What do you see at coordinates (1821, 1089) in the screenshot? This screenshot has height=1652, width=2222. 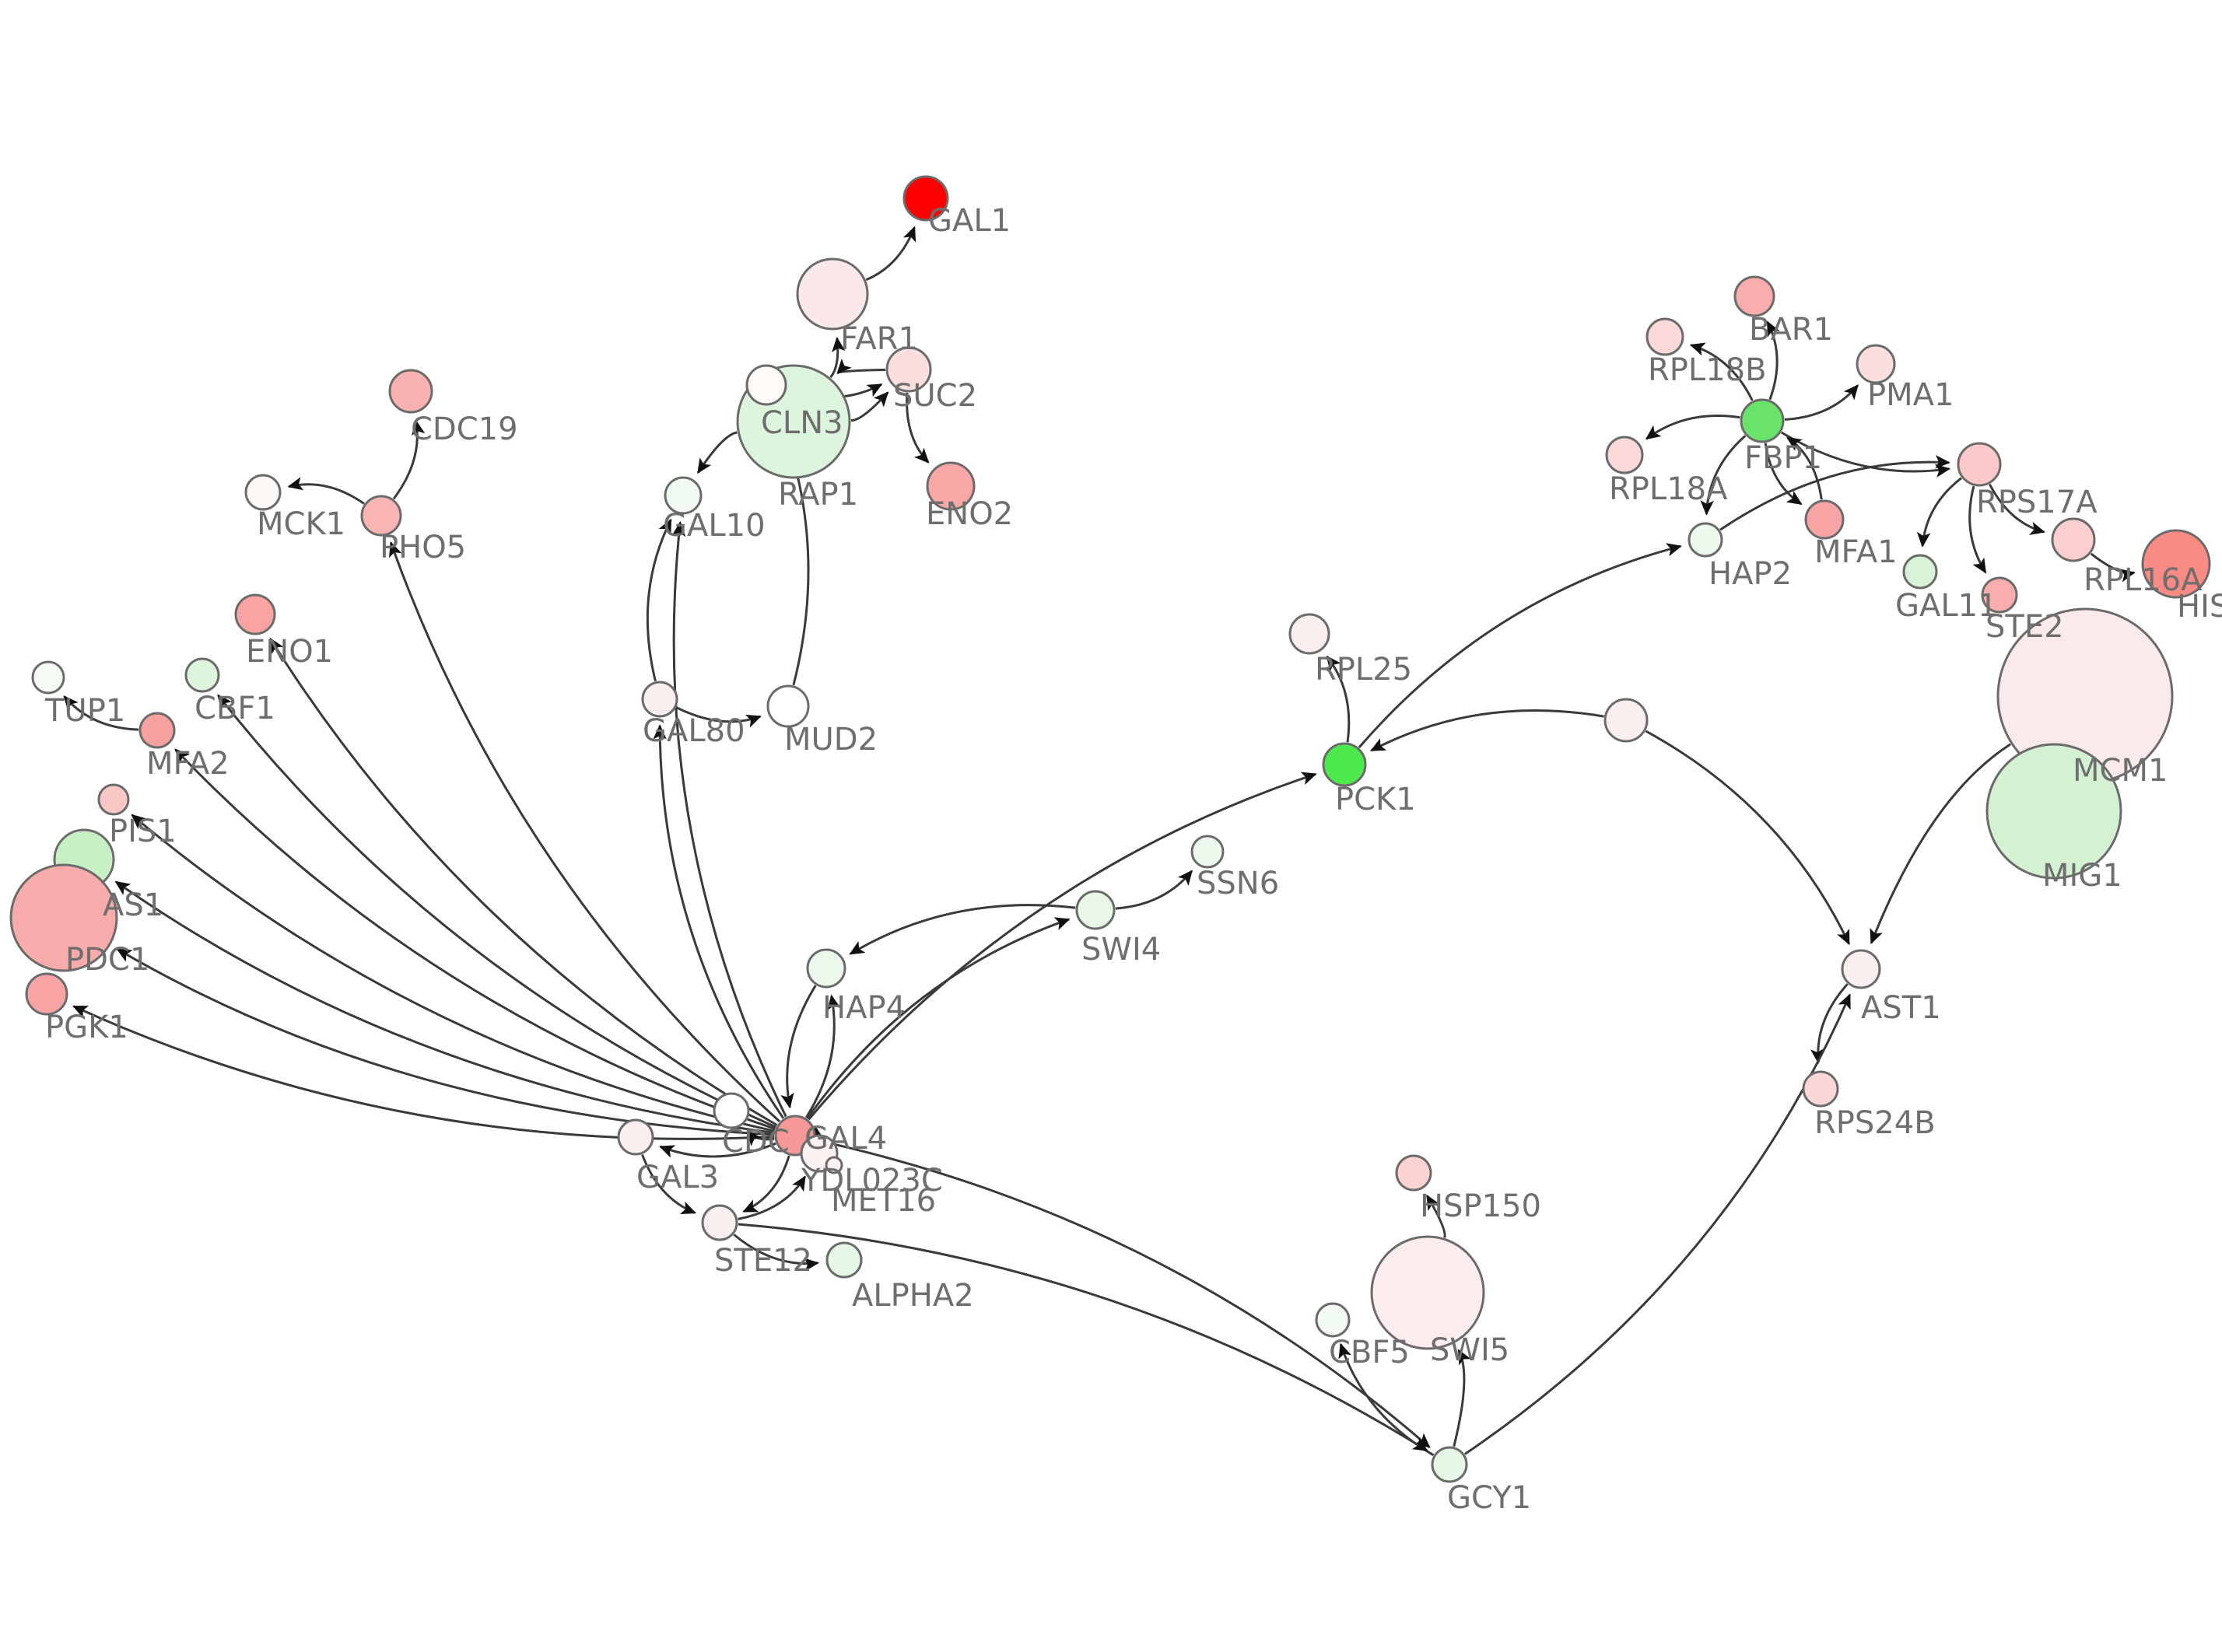 I see `node-rps24b` at bounding box center [1821, 1089].